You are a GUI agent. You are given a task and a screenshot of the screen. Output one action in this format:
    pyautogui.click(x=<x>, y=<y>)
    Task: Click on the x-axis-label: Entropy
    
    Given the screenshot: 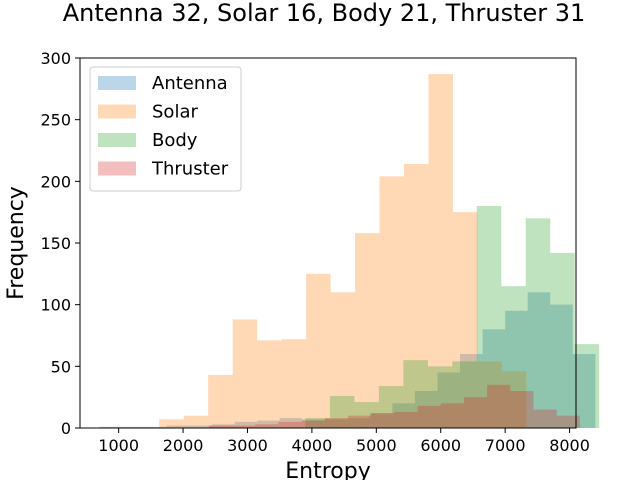 What is the action you would take?
    pyautogui.click(x=327, y=469)
    